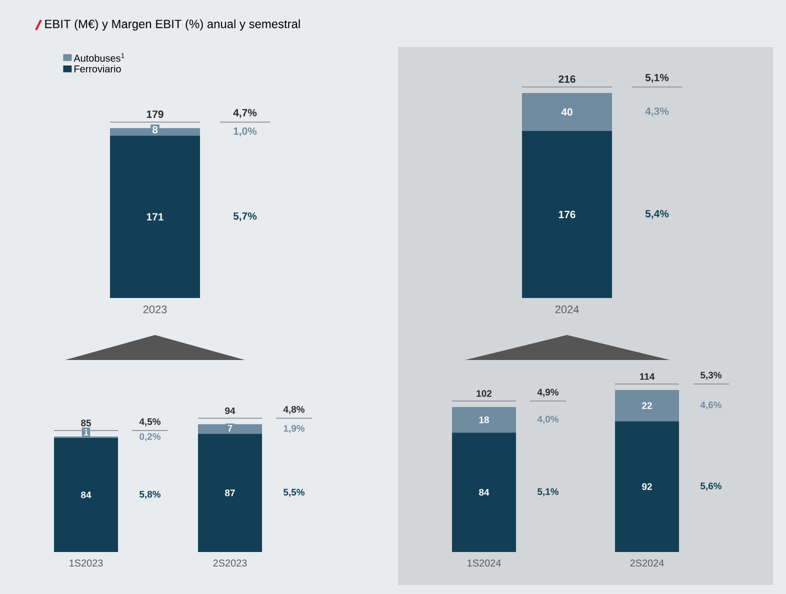 This screenshot has height=594, width=786. What do you see at coordinates (230, 428) in the screenshot?
I see `data-label: 7` at bounding box center [230, 428].